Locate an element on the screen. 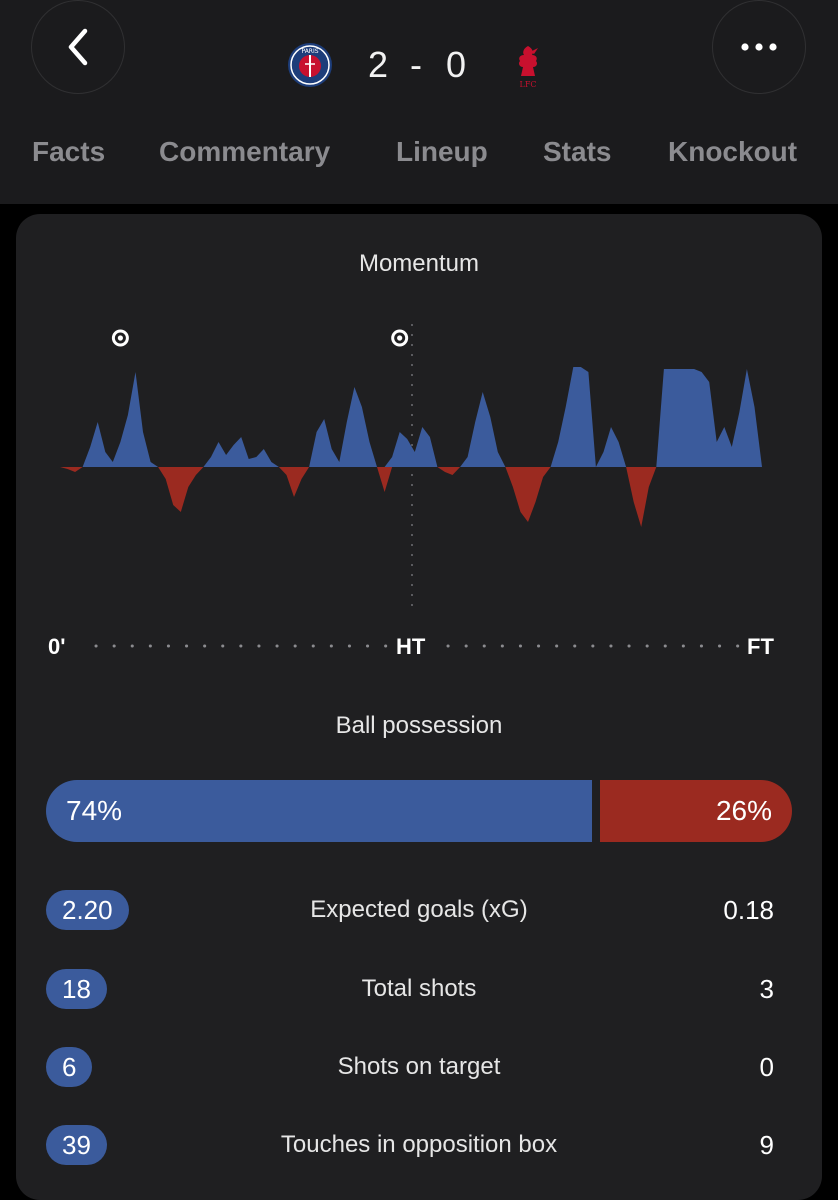  stat-label: Total shots is located at coordinates (419, 988).